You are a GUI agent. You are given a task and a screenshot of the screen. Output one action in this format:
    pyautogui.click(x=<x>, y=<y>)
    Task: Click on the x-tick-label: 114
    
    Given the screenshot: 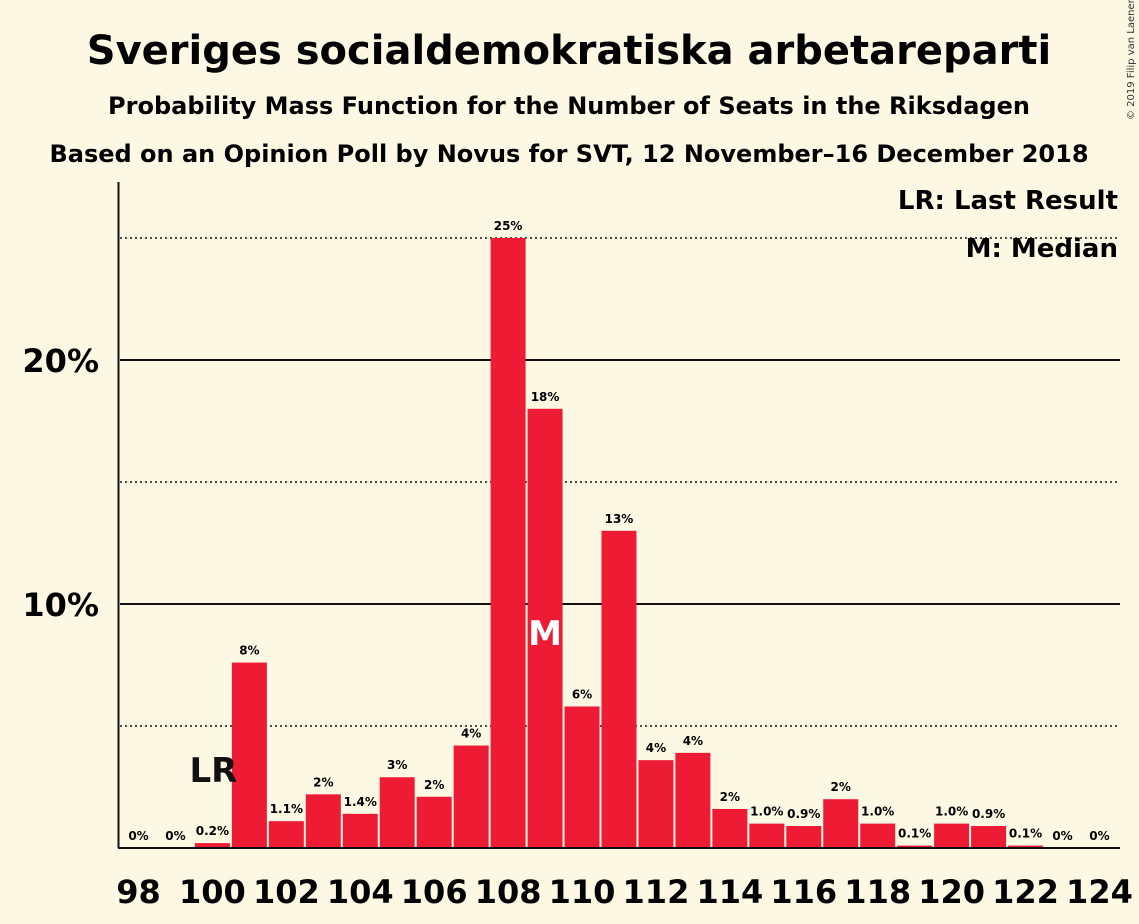 What is the action you would take?
    pyautogui.click(x=729, y=892)
    